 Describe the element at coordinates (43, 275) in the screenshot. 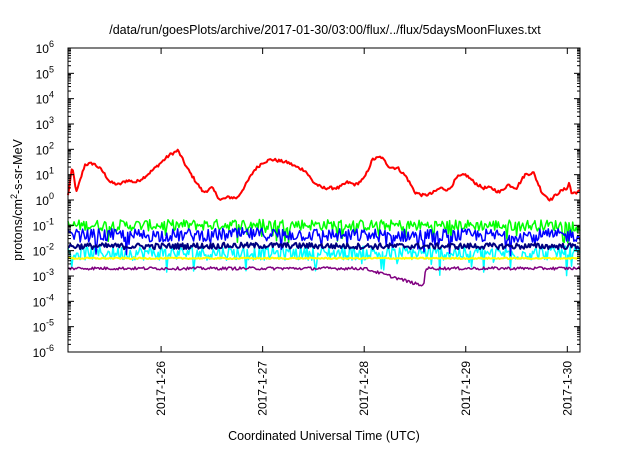

I see `y-tick-label: 10⁻³` at that location.